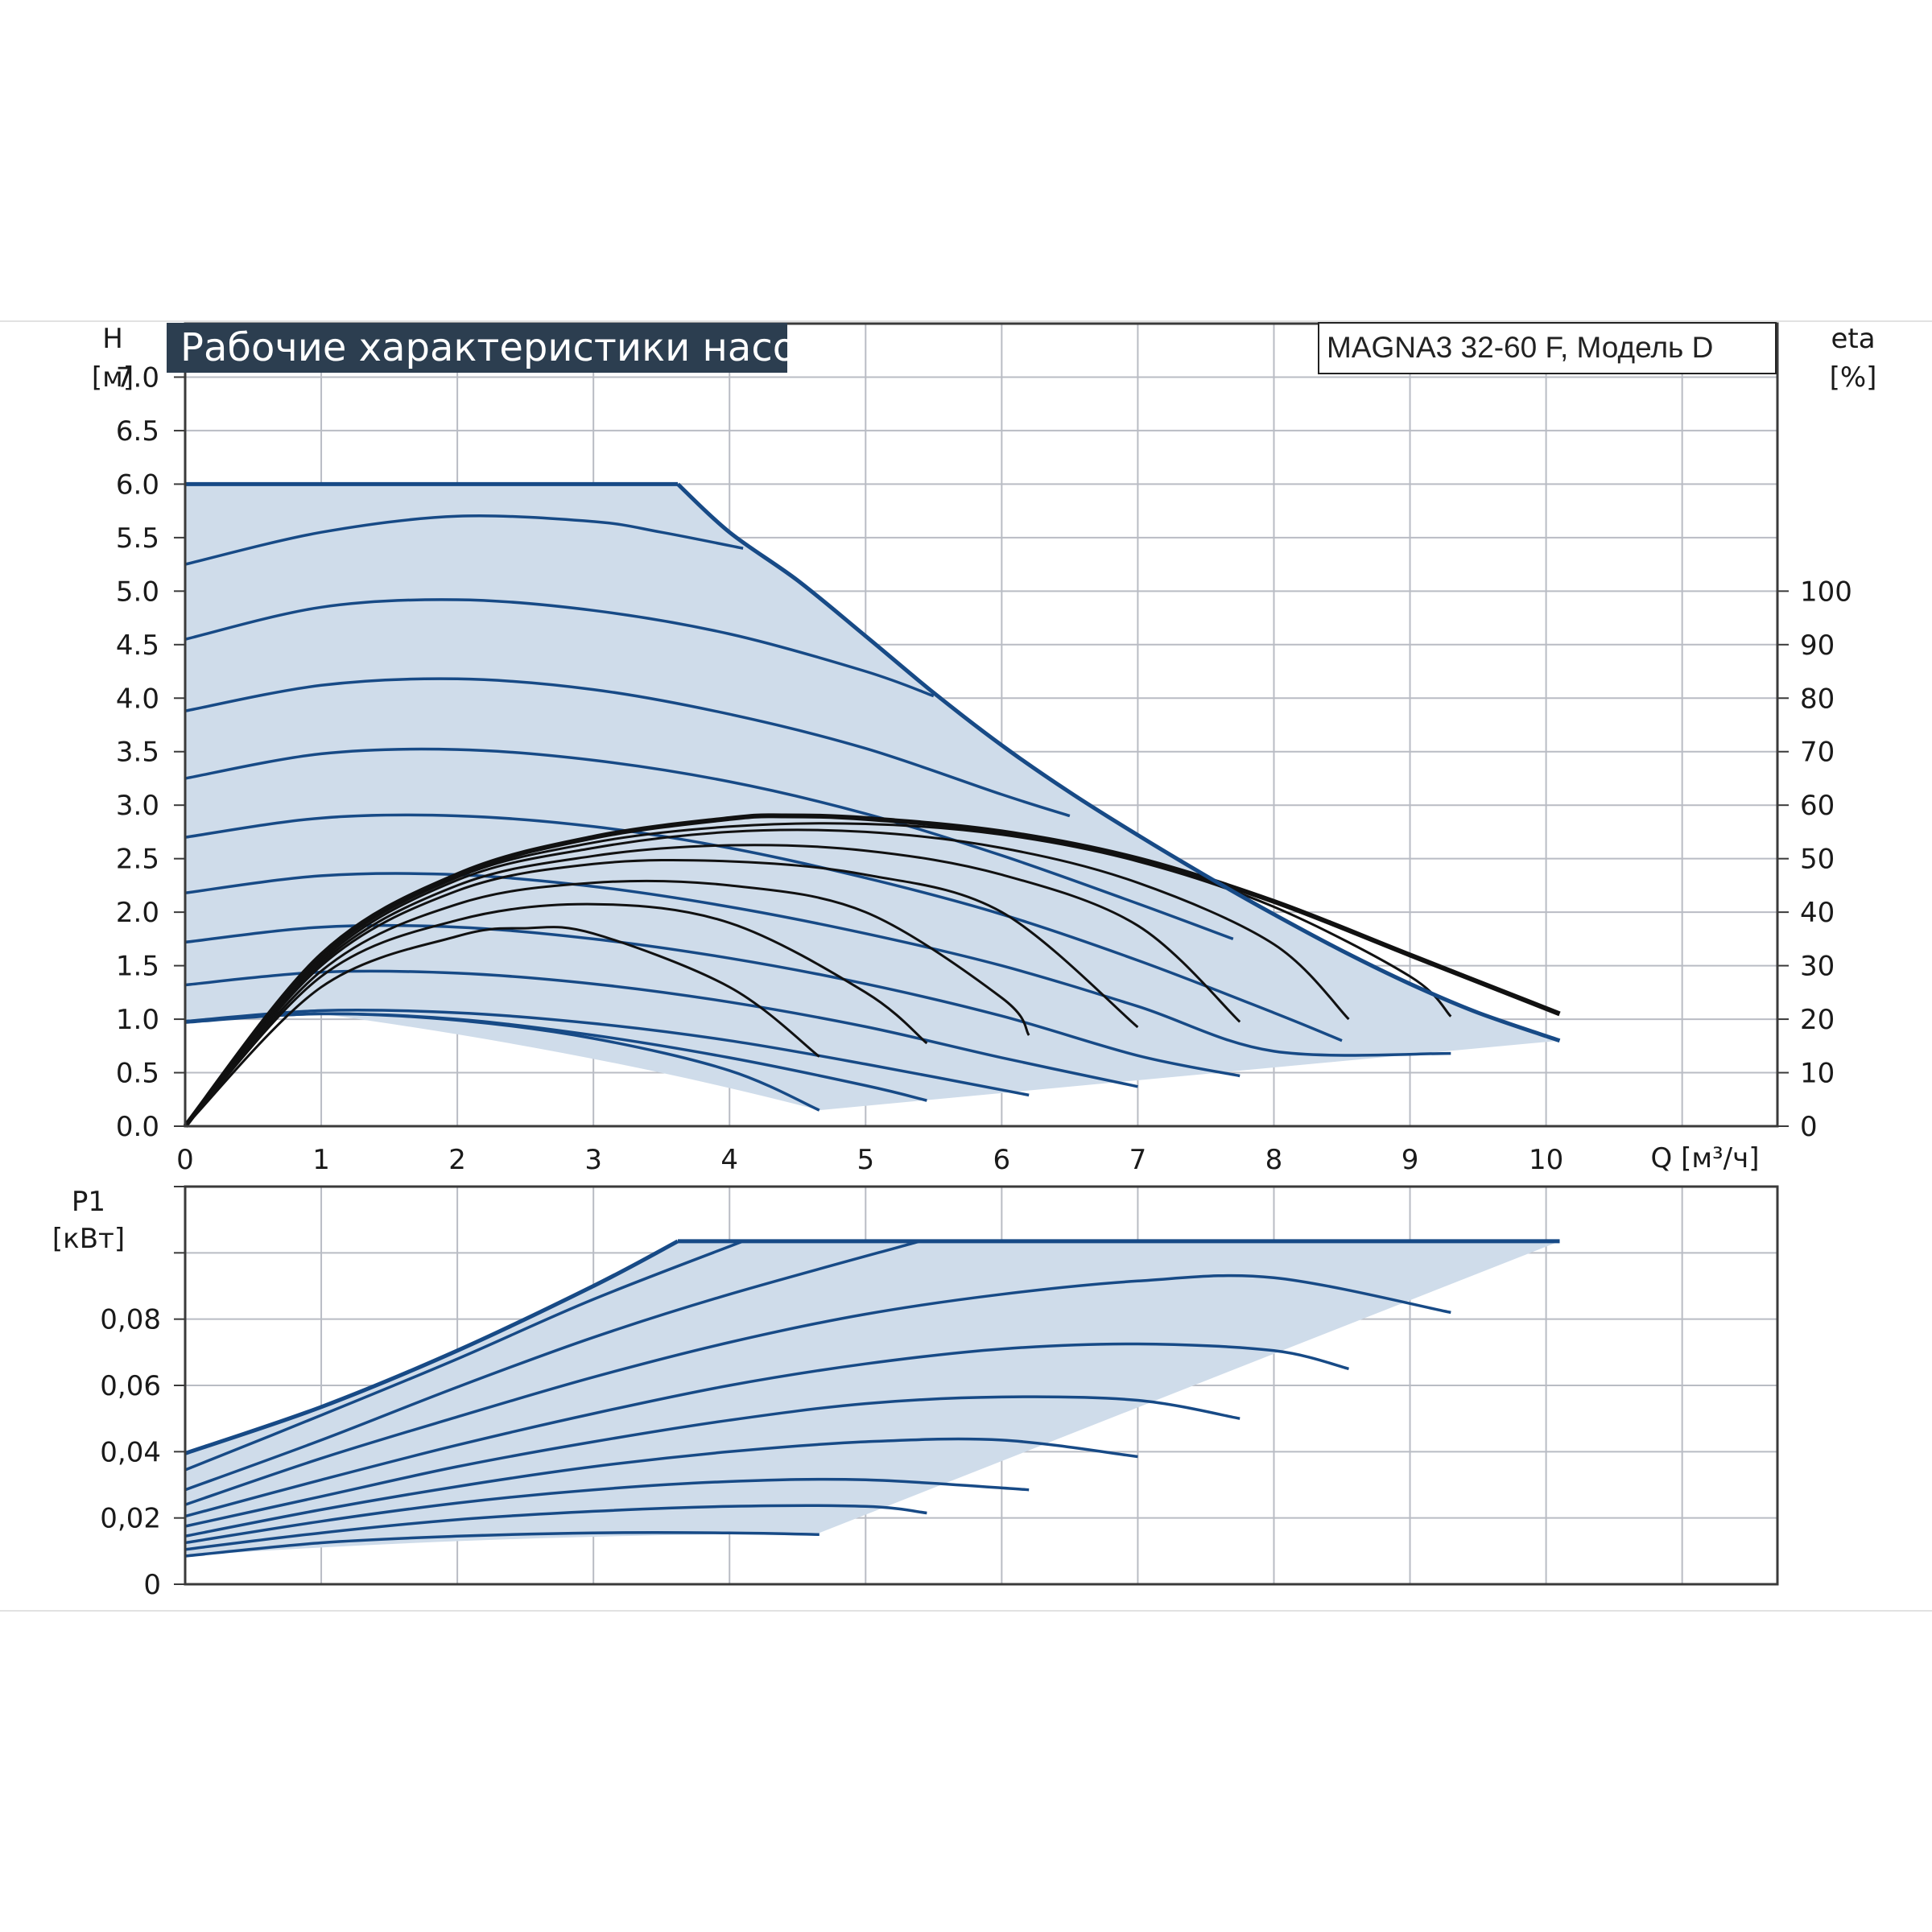 This screenshot has width=1932, height=1932. Describe the element at coordinates (137, 431) in the screenshot. I see `head-tick-label: 6.5` at that location.